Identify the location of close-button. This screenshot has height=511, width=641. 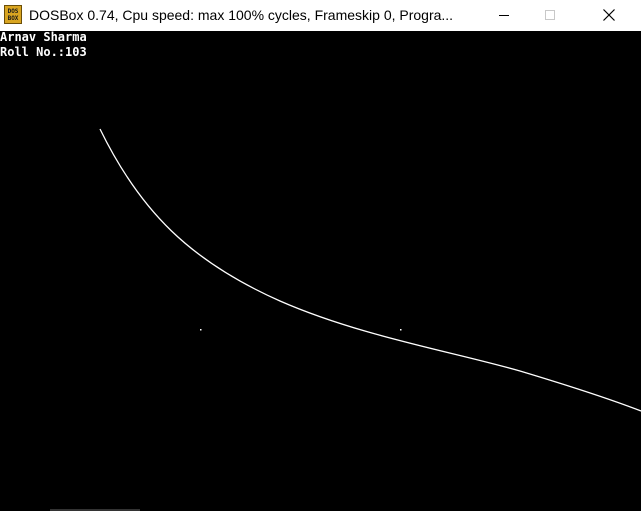
(609, 15).